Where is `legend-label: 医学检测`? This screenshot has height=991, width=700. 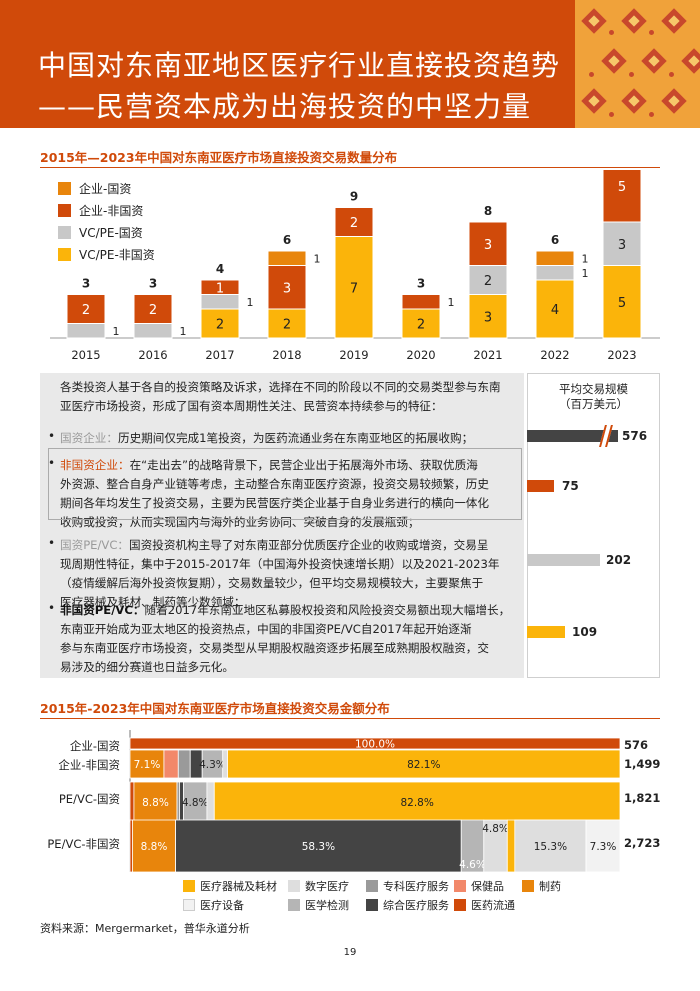 legend-label: 医学检测 is located at coordinates (327, 905).